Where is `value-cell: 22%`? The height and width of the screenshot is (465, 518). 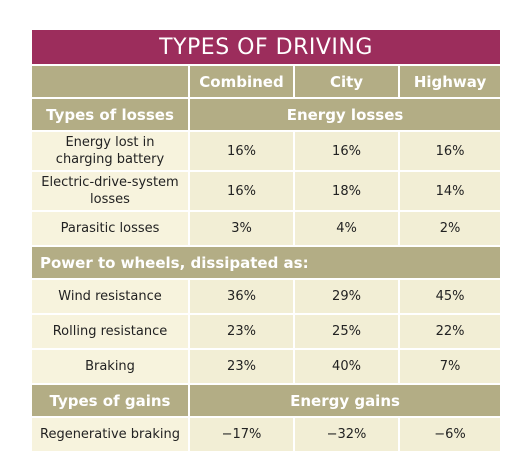
value-cell: 22% is located at coordinates (450, 331).